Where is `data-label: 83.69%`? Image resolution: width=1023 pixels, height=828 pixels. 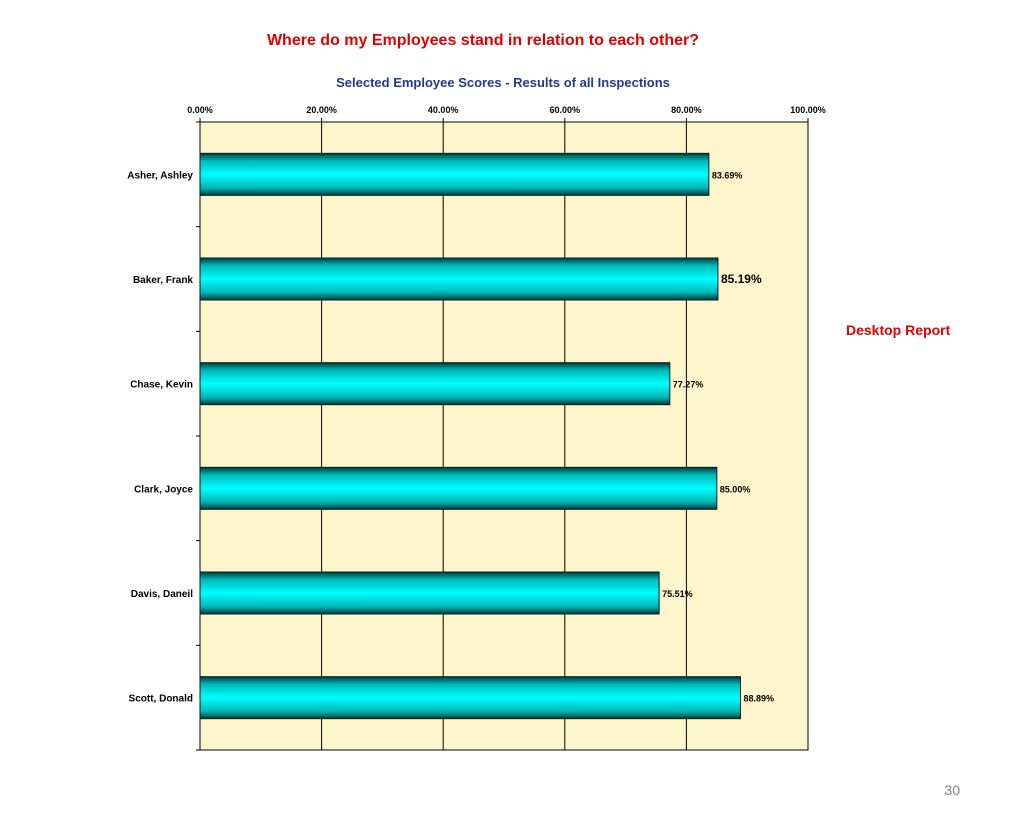
data-label: 83.69% is located at coordinates (727, 175).